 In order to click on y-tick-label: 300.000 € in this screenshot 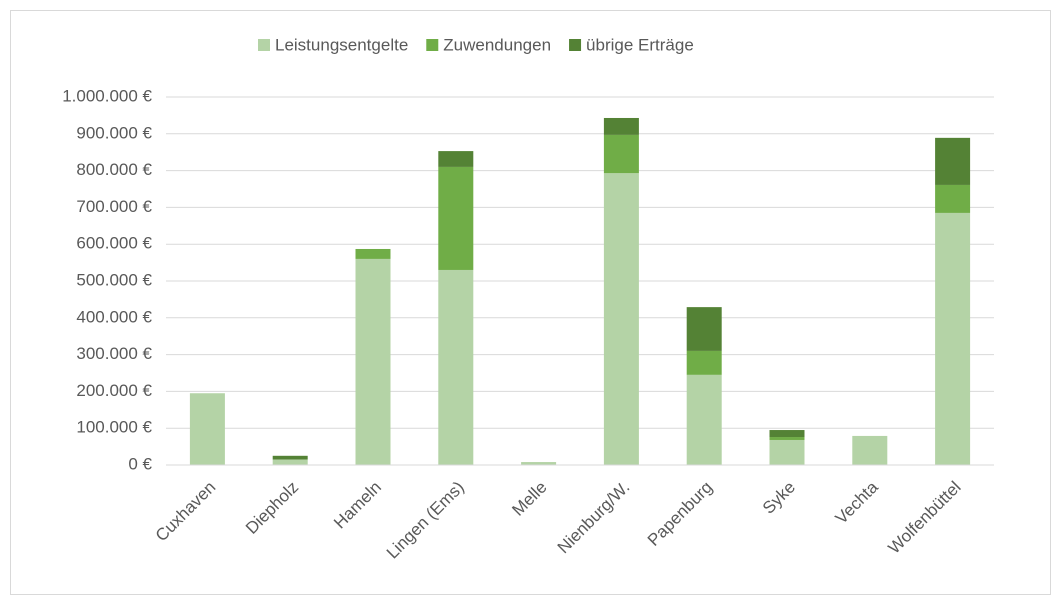, I will do `click(114, 353)`.